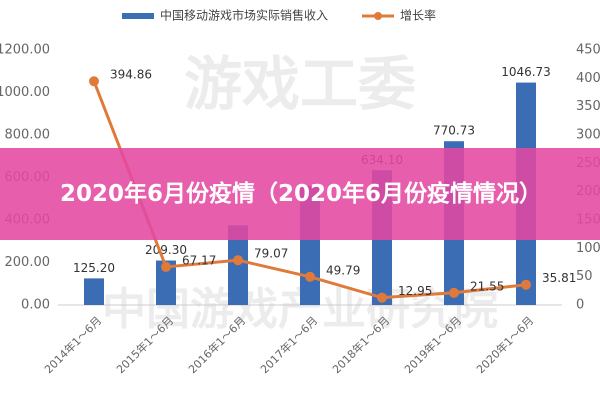 This screenshot has width=600, height=400. I want to click on y2-tick-label: 100, so click(588, 248).